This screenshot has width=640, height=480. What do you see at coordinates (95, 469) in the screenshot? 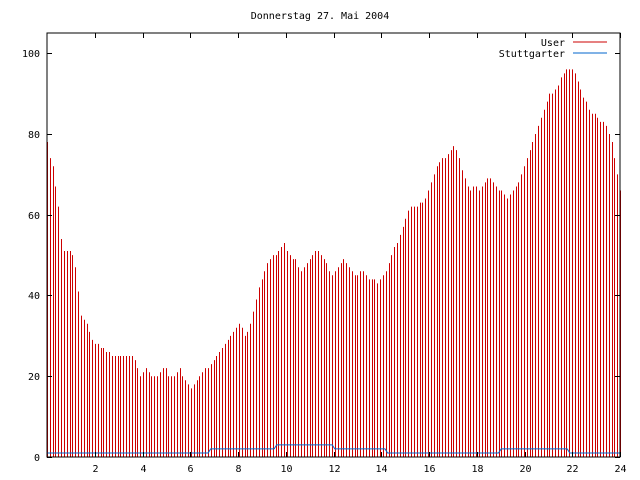
I see `x-tick-label: 2` at bounding box center [95, 469].